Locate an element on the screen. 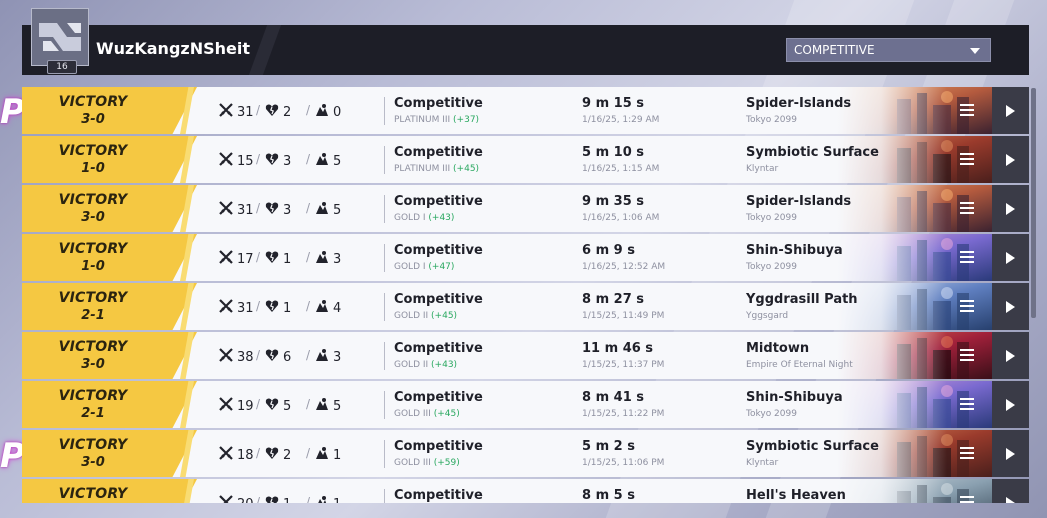 The image size is (1047, 518). map-region: Klyntar is located at coordinates (762, 169).